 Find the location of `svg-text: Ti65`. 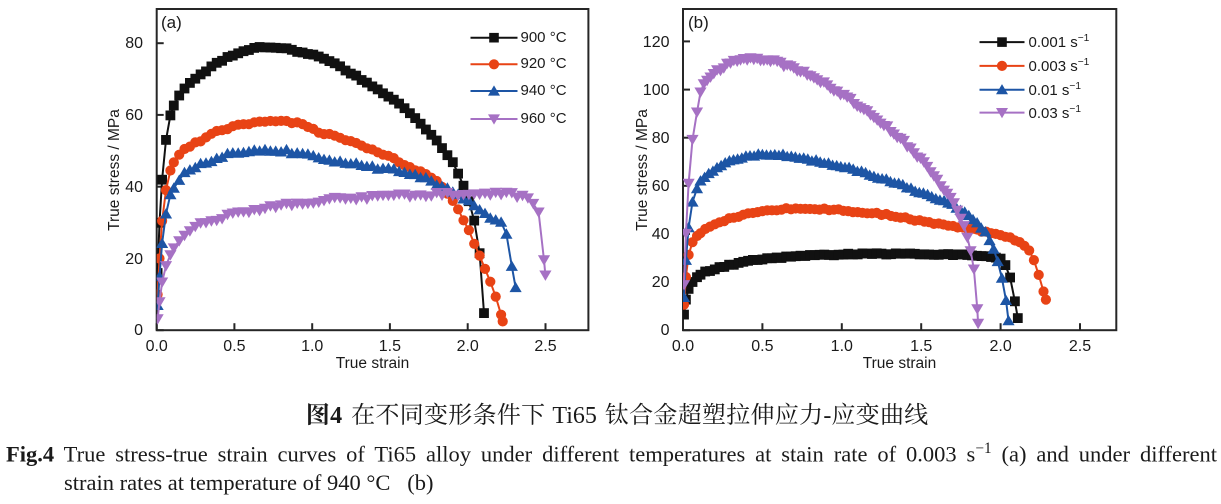

svg-text: Ti65 is located at coordinates (574, 416).